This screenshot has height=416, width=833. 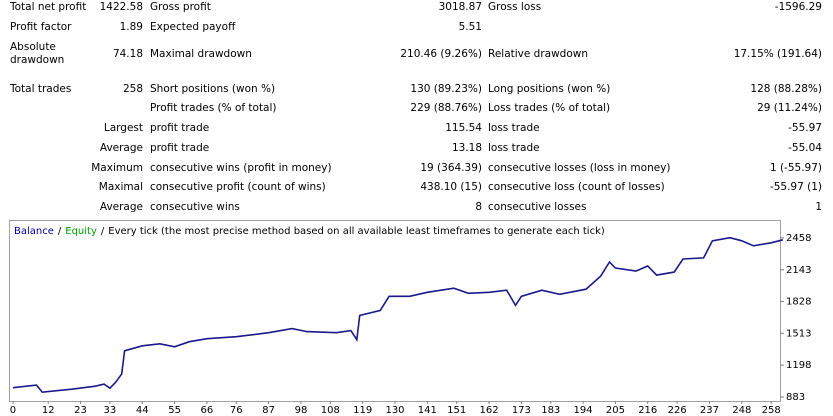 What do you see at coordinates (80, 410) in the screenshot?
I see `x-tick-label: 23` at bounding box center [80, 410].